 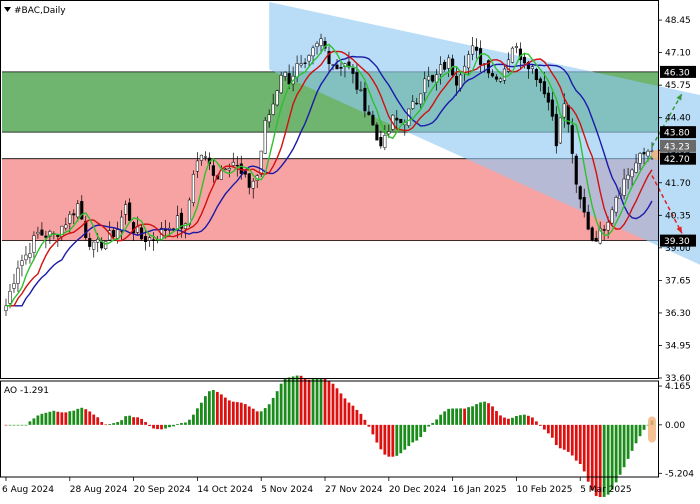 What do you see at coordinates (28, 490) in the screenshot?
I see `time-tick-label: 6 Aug 2024` at bounding box center [28, 490].